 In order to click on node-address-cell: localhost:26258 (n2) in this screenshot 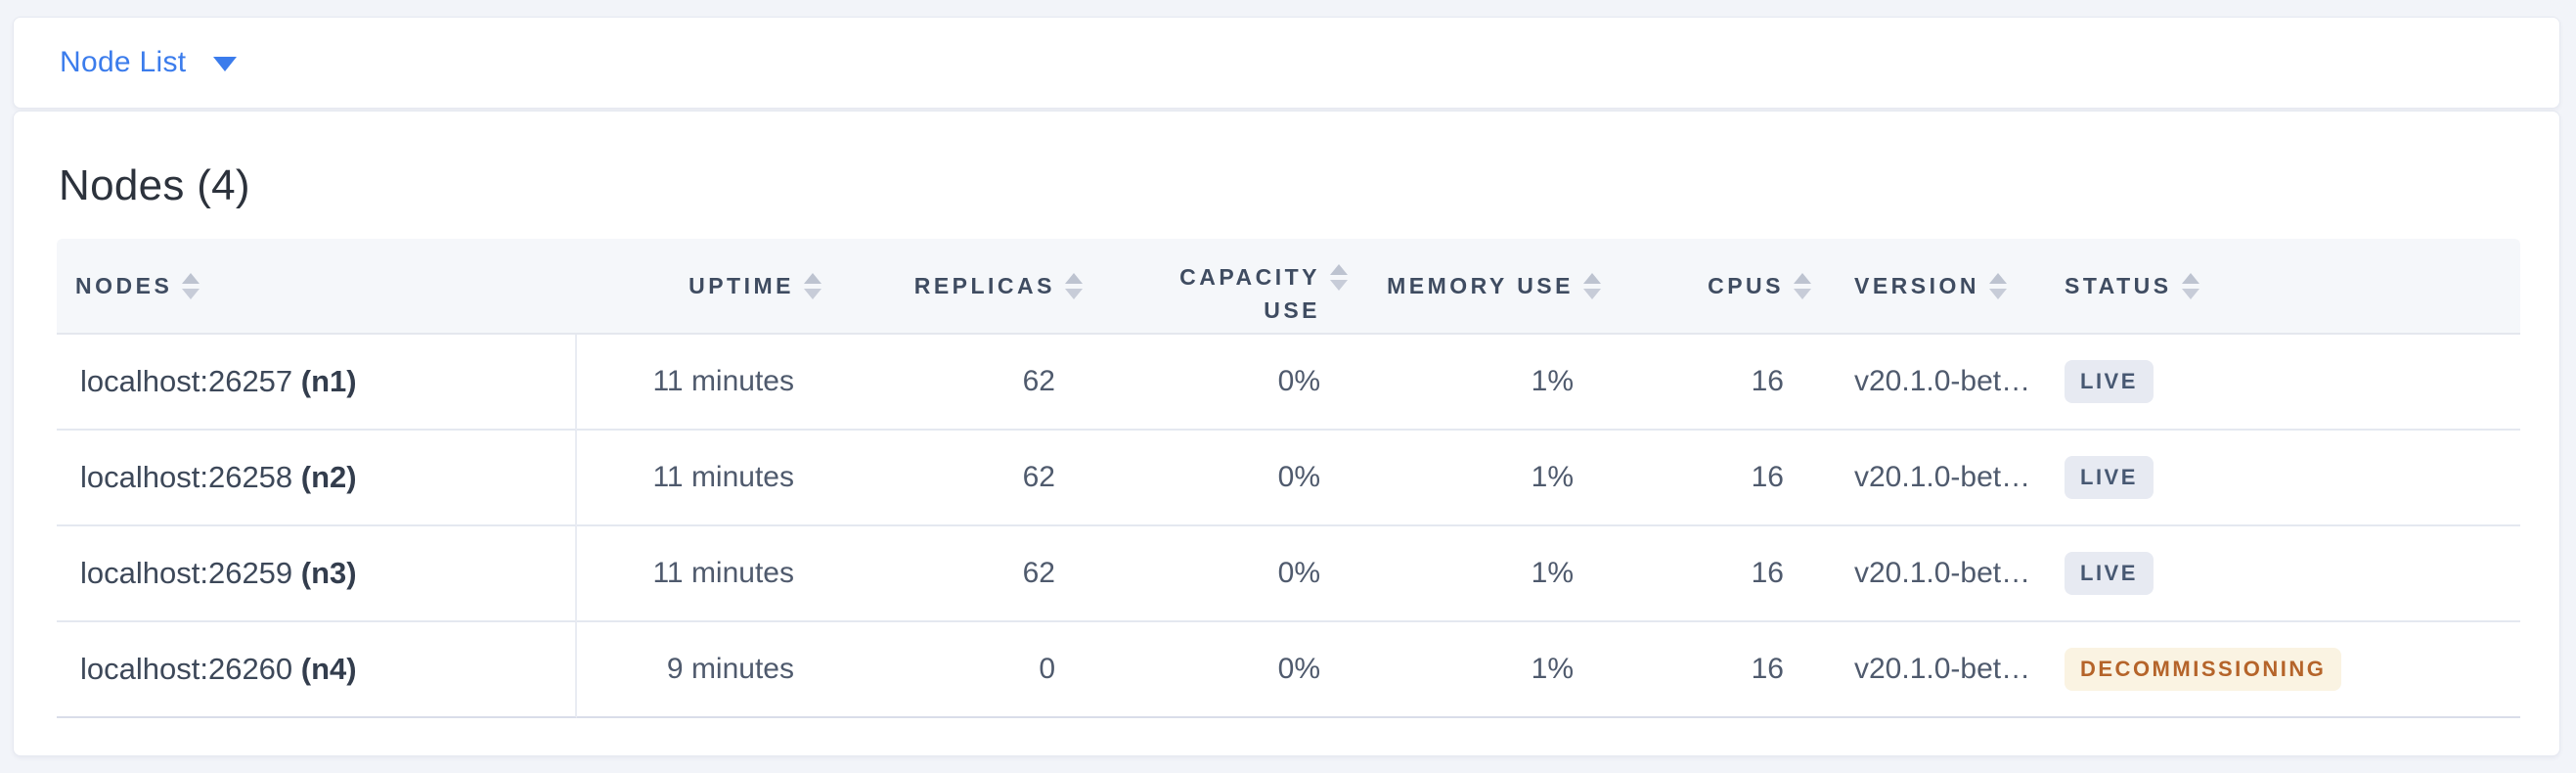, I will do `click(317, 478)`.